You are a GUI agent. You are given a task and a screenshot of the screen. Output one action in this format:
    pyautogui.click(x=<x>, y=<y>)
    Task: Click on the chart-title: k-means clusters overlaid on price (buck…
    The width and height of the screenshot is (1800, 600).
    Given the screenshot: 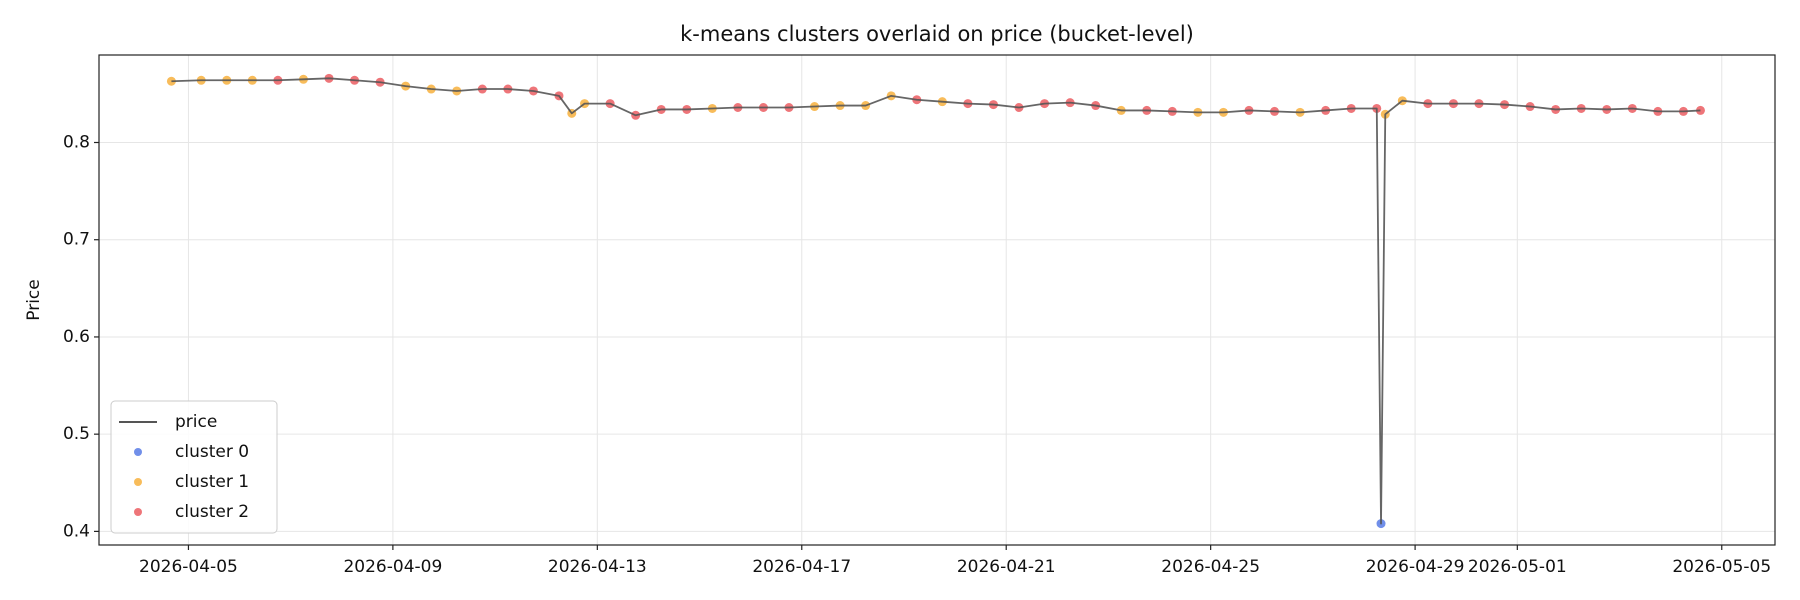 What is the action you would take?
    pyautogui.click(x=937, y=34)
    